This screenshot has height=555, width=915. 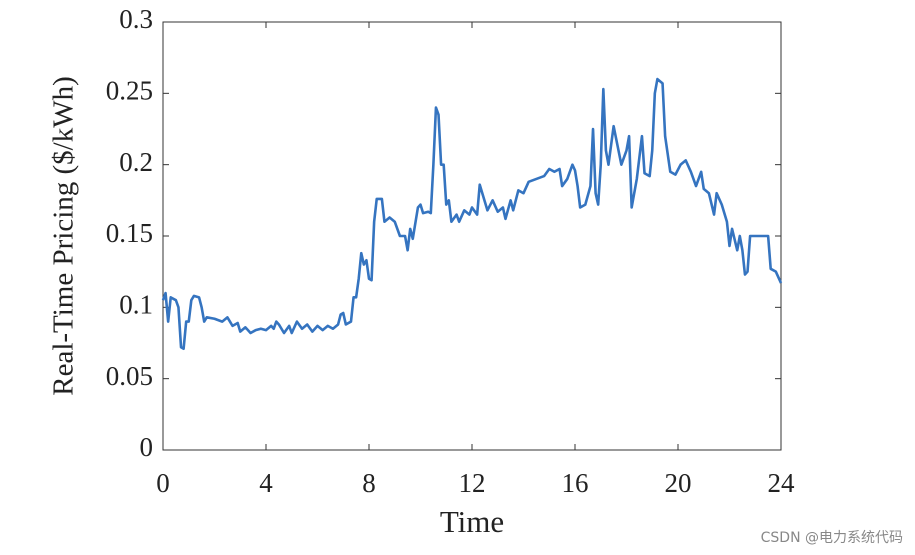 I want to click on y-tick-label: 0.25, so click(x=129, y=91).